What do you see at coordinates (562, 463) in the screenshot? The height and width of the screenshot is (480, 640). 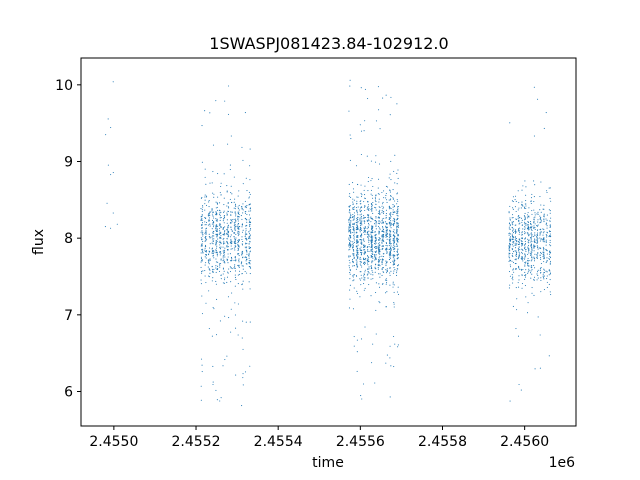 I see `x-axis-offset-label: 1e6` at bounding box center [562, 463].